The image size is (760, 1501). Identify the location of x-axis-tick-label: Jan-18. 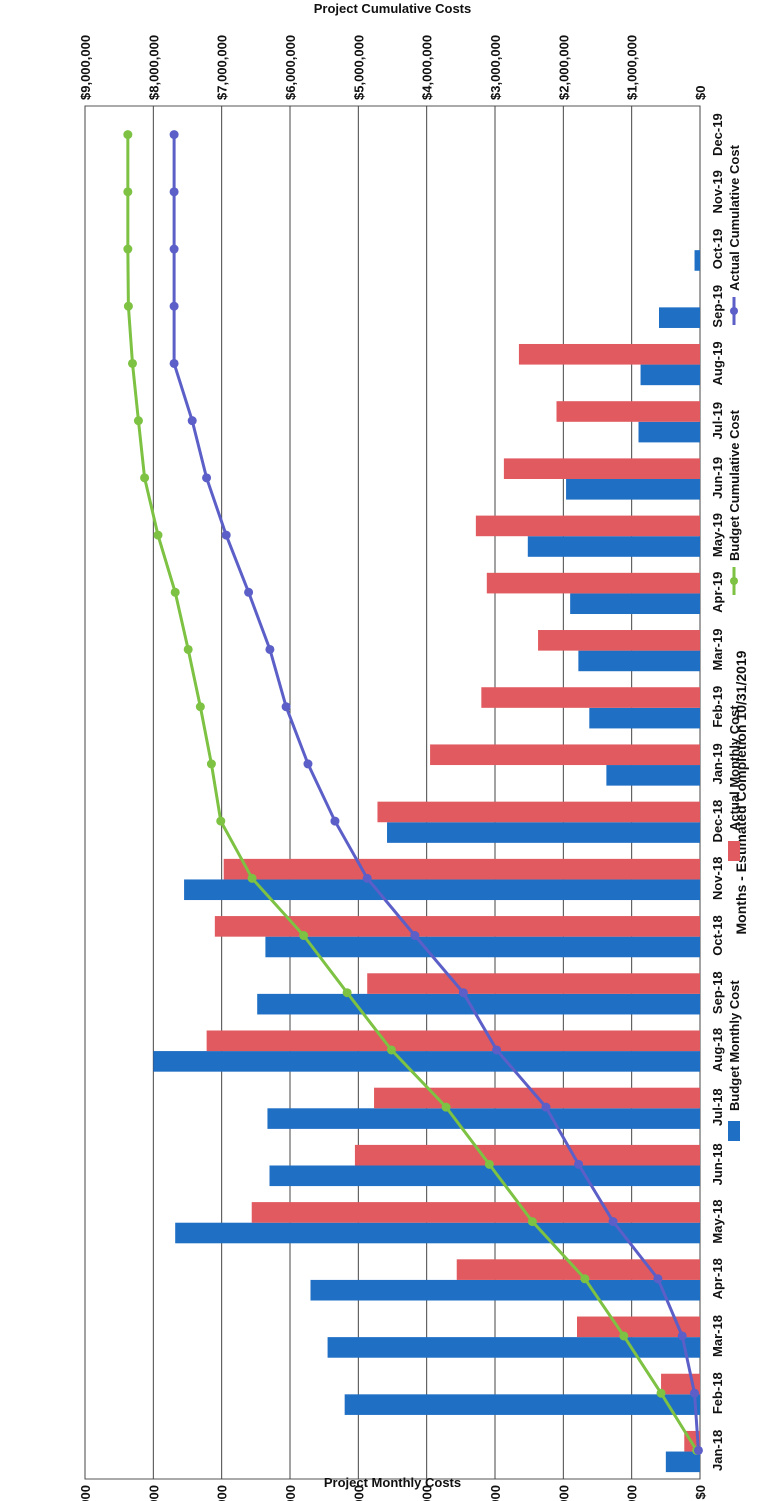
(717, 1450).